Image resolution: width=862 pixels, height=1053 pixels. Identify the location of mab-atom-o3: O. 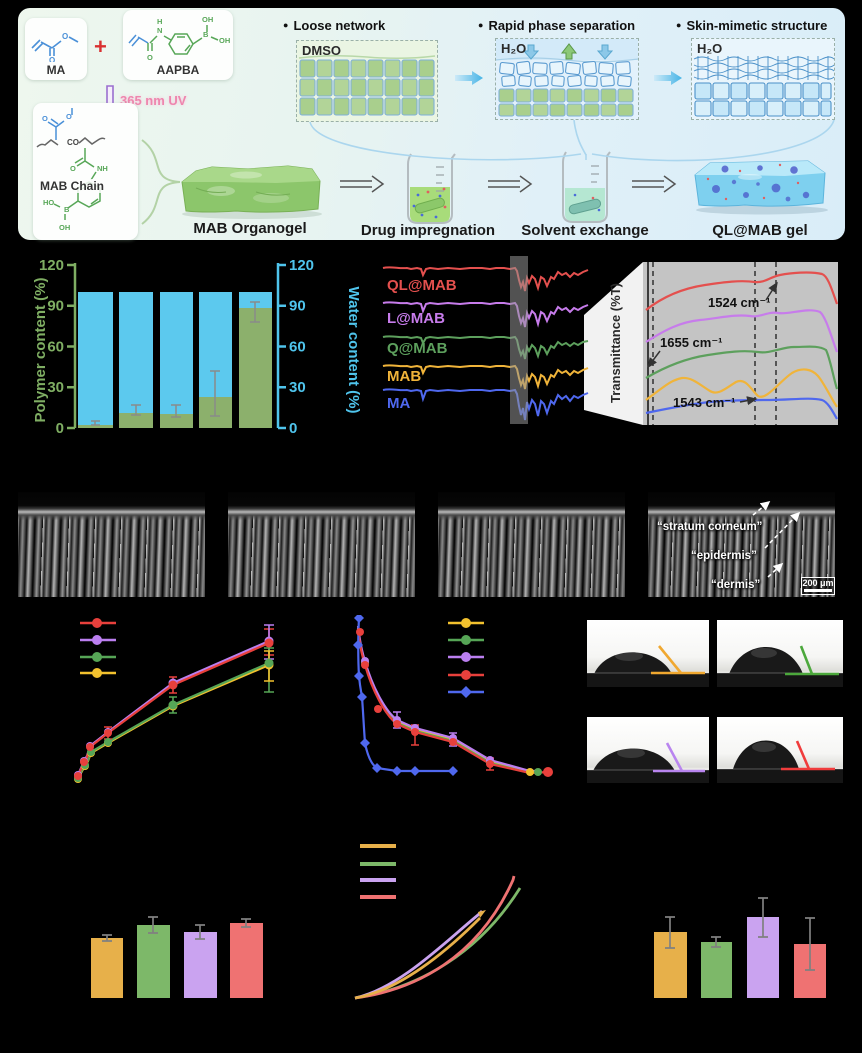
(73, 168).